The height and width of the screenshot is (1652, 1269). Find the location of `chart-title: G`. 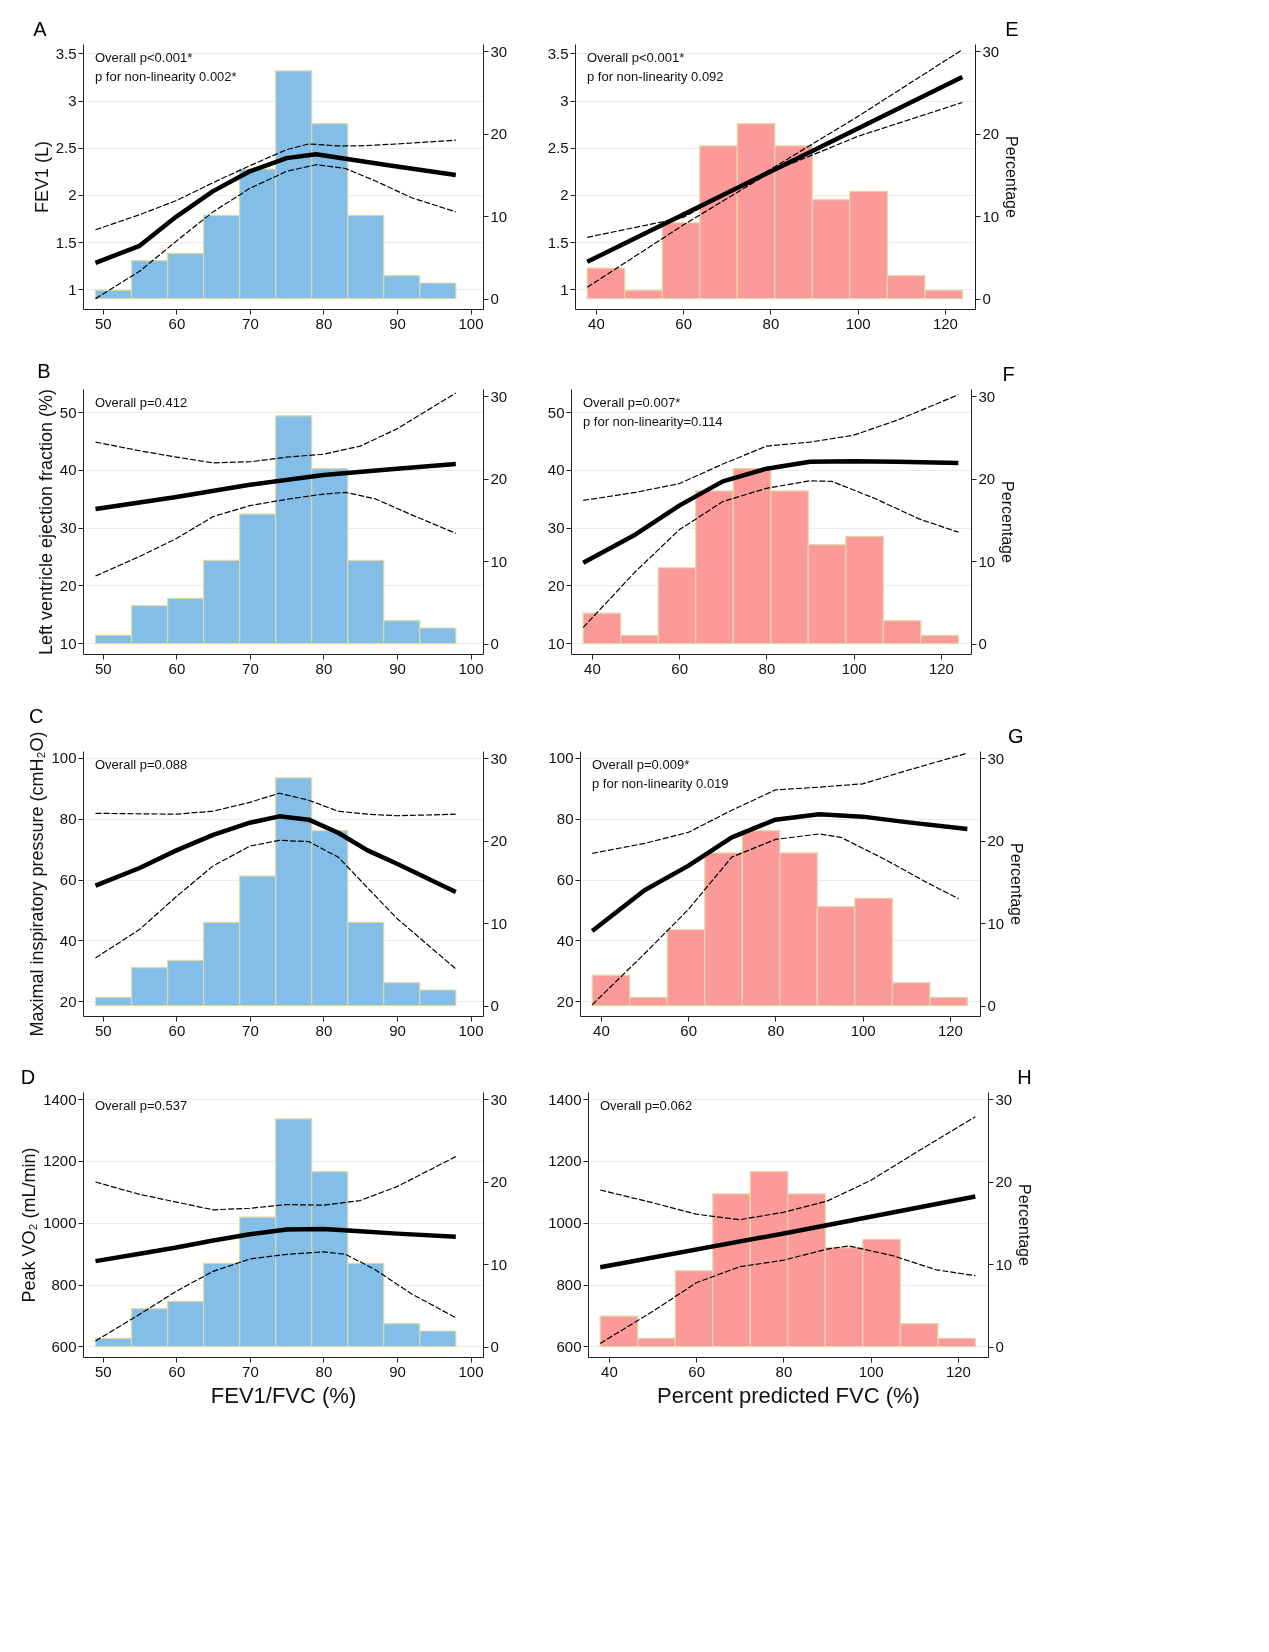

chart-title: G is located at coordinates (1016, 735).